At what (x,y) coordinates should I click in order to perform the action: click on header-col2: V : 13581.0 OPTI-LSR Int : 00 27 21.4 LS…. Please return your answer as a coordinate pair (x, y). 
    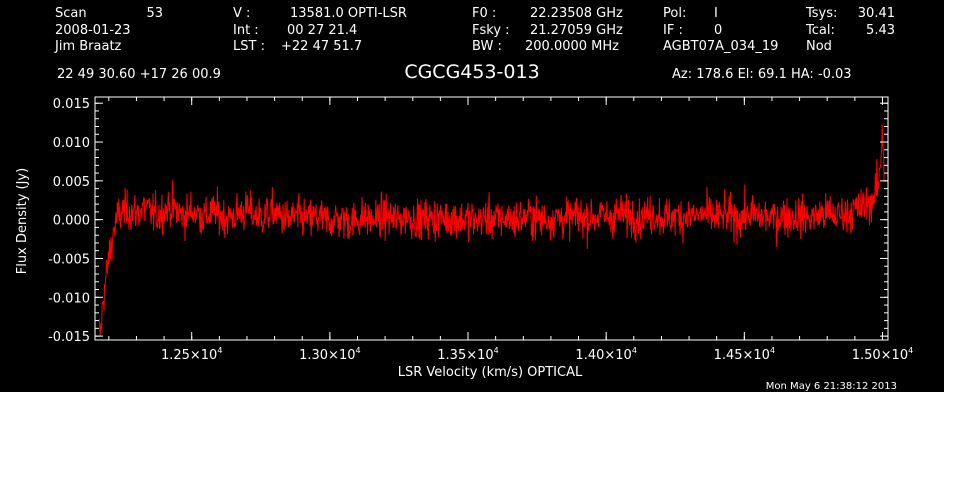
    Looking at the image, I should click on (320, 30).